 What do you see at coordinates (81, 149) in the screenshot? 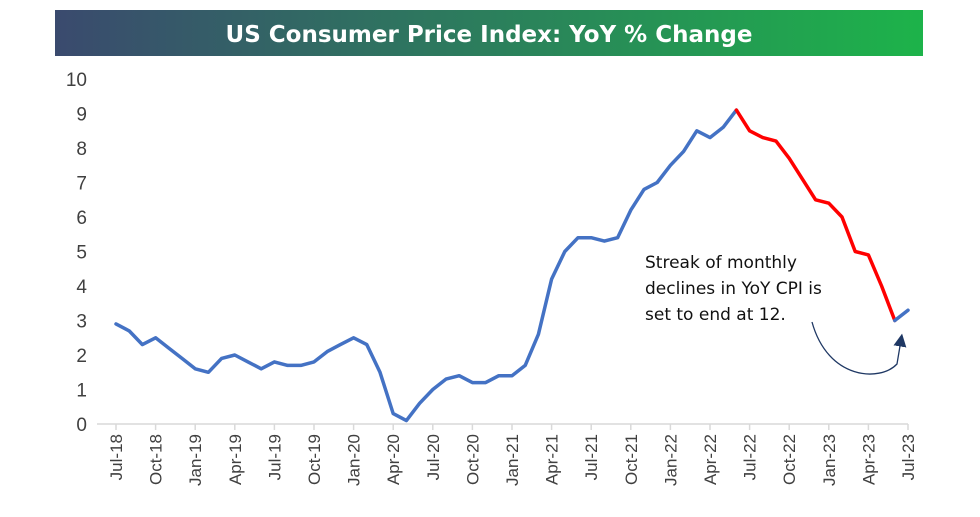
I see `y-tick-label: 8` at bounding box center [81, 149].